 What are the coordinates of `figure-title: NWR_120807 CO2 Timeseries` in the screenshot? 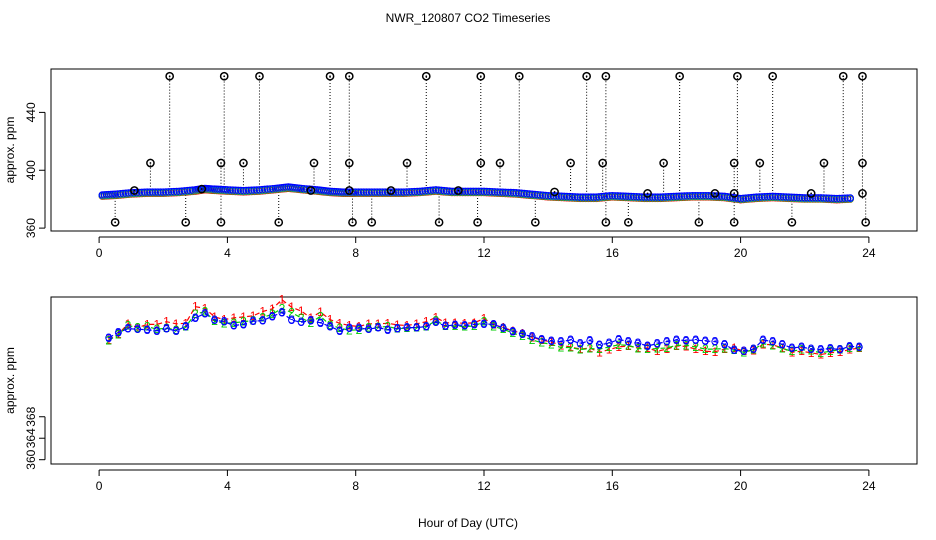 It's located at (468, 18).